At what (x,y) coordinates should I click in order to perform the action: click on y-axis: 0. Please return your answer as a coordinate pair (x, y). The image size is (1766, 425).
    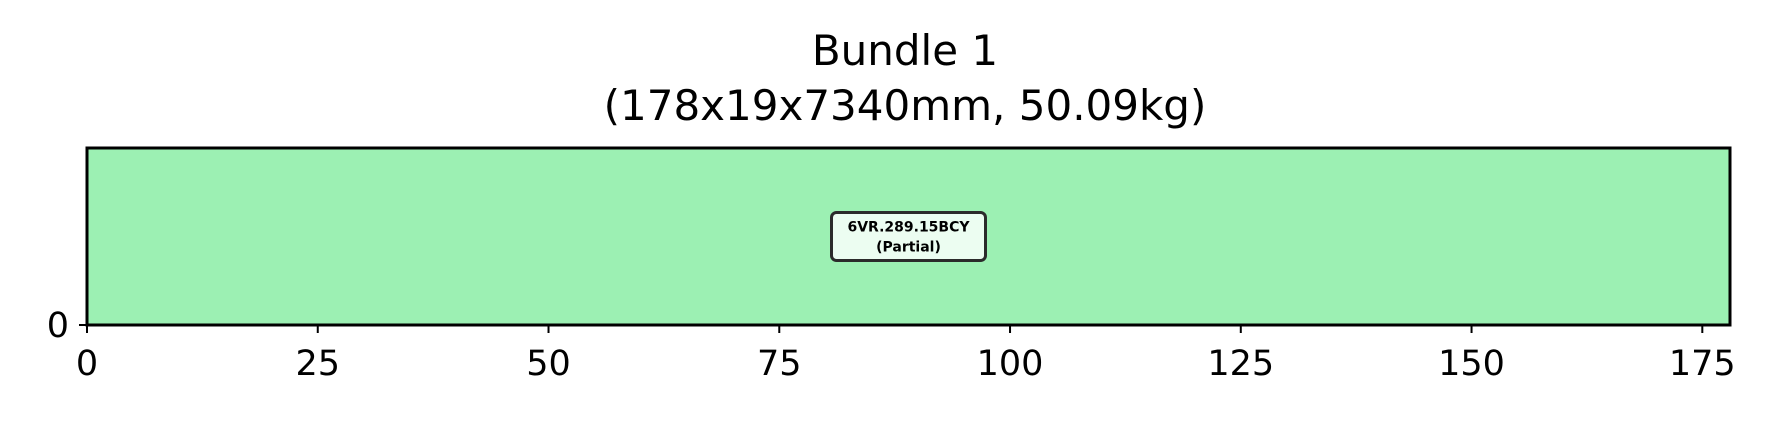
    Looking at the image, I should click on (67, 326).